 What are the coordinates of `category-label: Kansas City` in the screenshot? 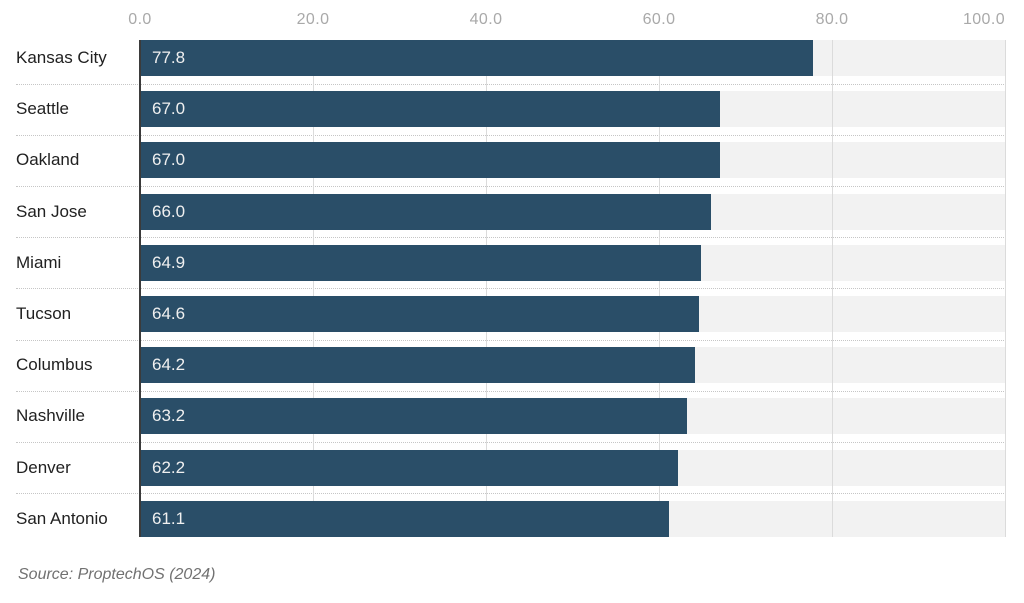 It's located at (61, 57).